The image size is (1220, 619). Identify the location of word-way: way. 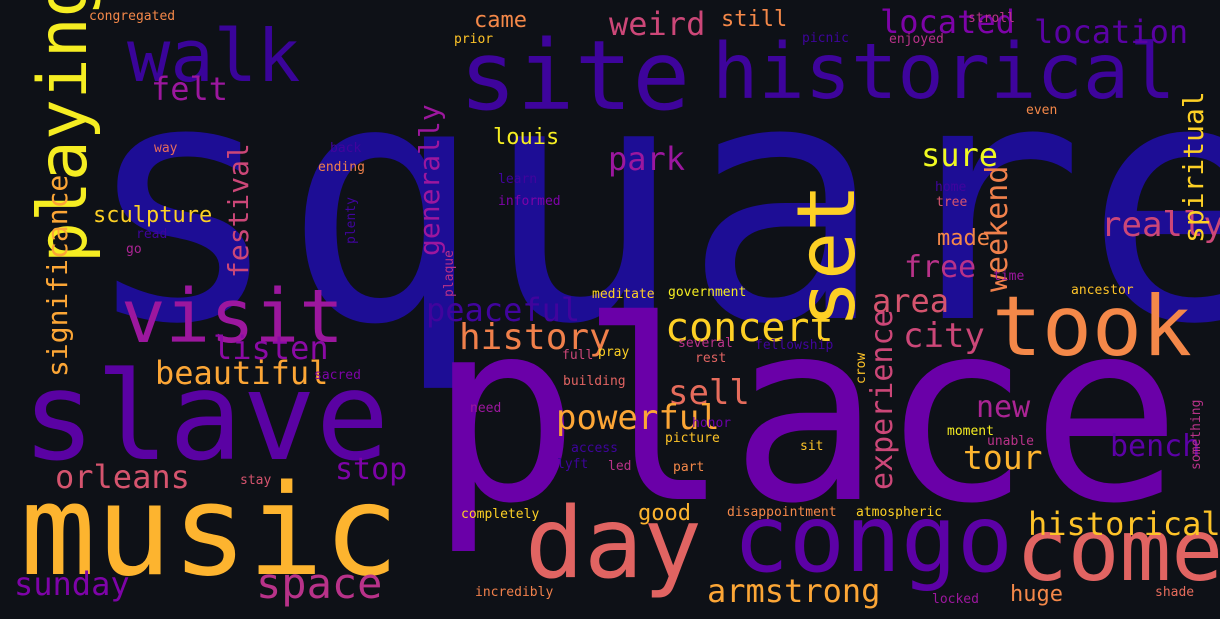
(166, 148).